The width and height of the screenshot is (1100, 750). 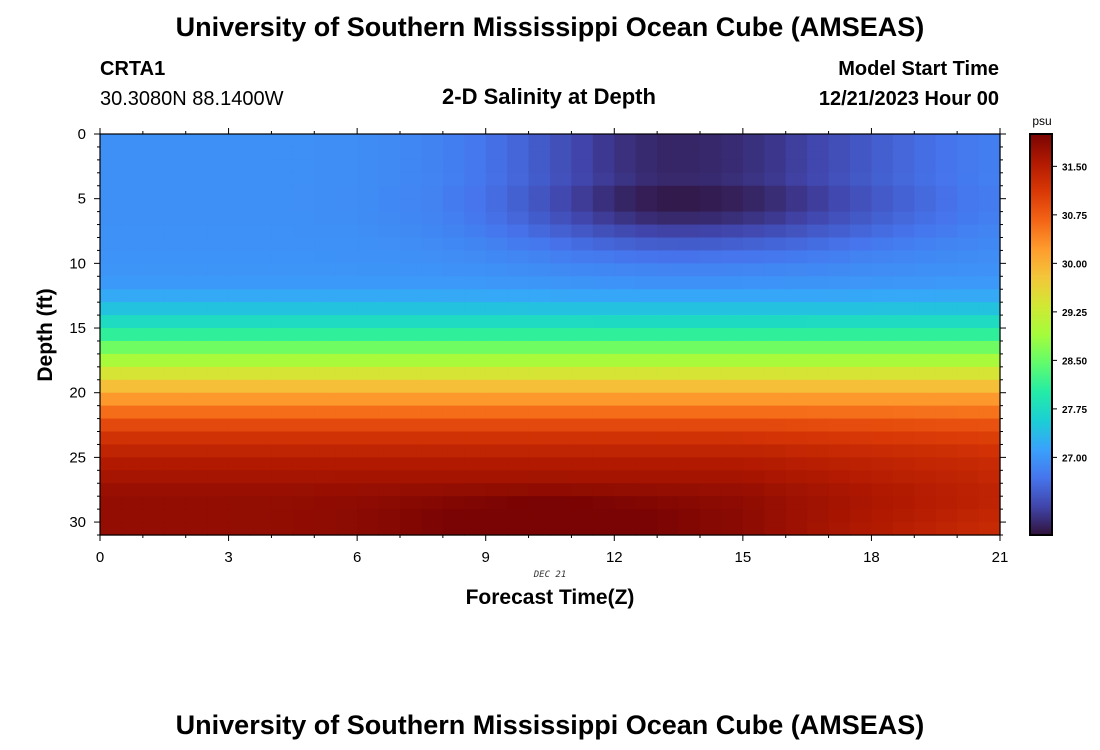 I want to click on model-start-value: 12/21/2023 Hour 00, so click(x=909, y=99).